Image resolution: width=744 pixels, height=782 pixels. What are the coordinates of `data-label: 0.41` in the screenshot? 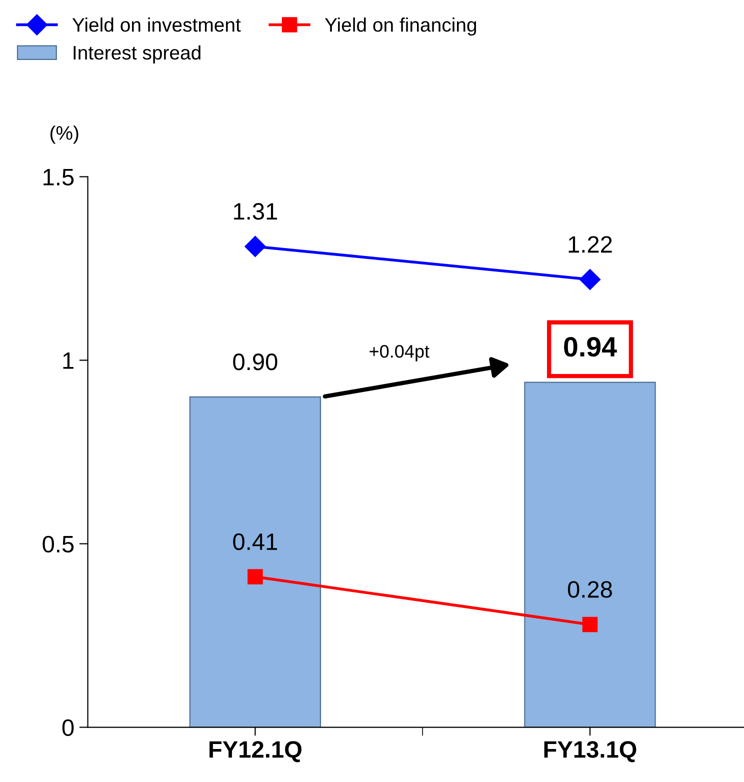 It's located at (255, 541).